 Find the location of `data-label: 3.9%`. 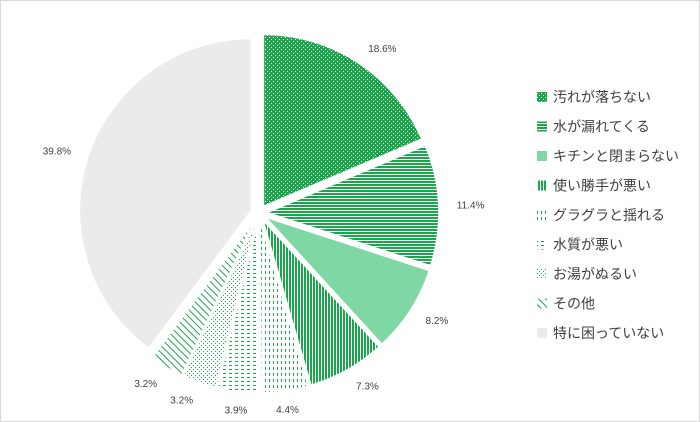

data-label: 3.9% is located at coordinates (236, 411).